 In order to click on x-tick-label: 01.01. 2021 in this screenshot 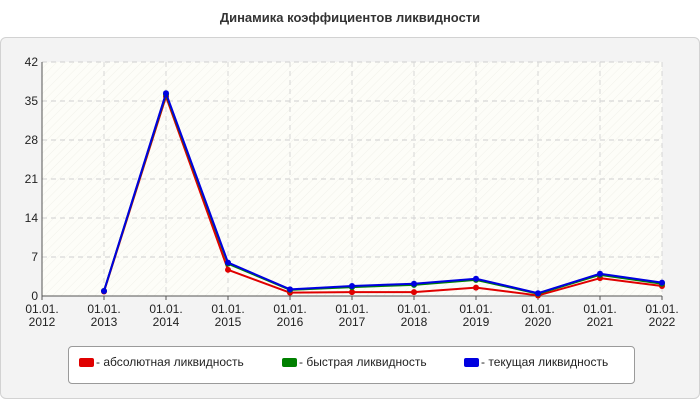, I will do `click(599, 315)`.